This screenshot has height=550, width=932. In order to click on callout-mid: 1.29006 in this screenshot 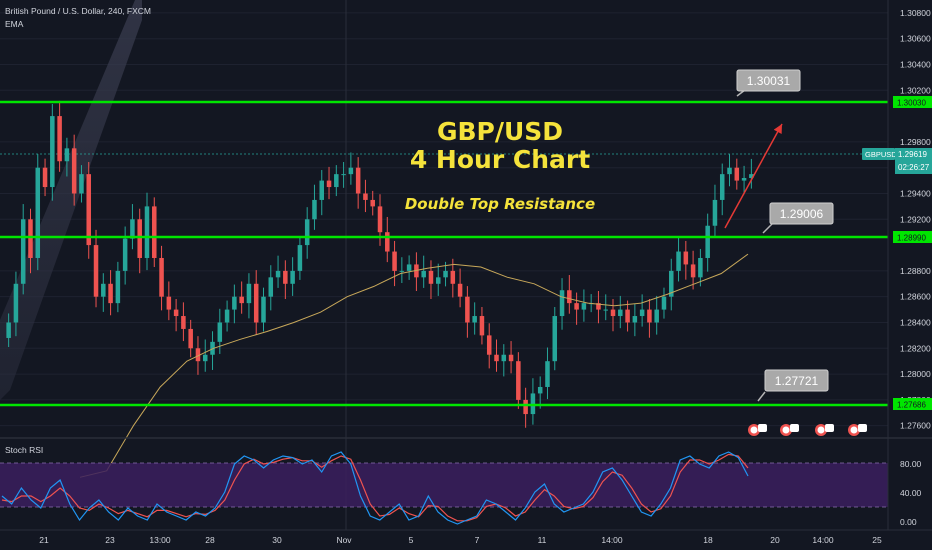, I will do `click(798, 218)`.